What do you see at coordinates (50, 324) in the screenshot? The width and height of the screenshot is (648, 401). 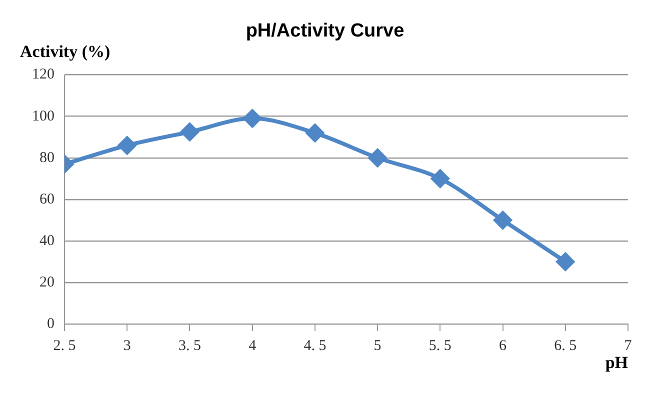 I see `y-tick-label: 0` at bounding box center [50, 324].